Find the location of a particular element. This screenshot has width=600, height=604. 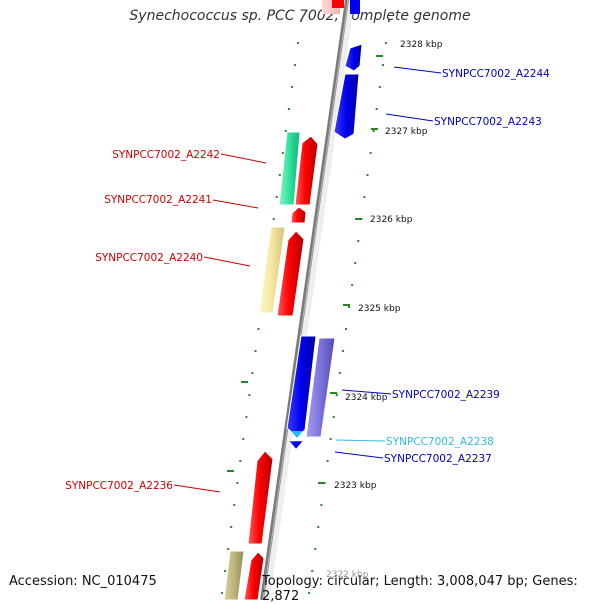

tick-label-2328: 2328 kbp is located at coordinates (421, 45).